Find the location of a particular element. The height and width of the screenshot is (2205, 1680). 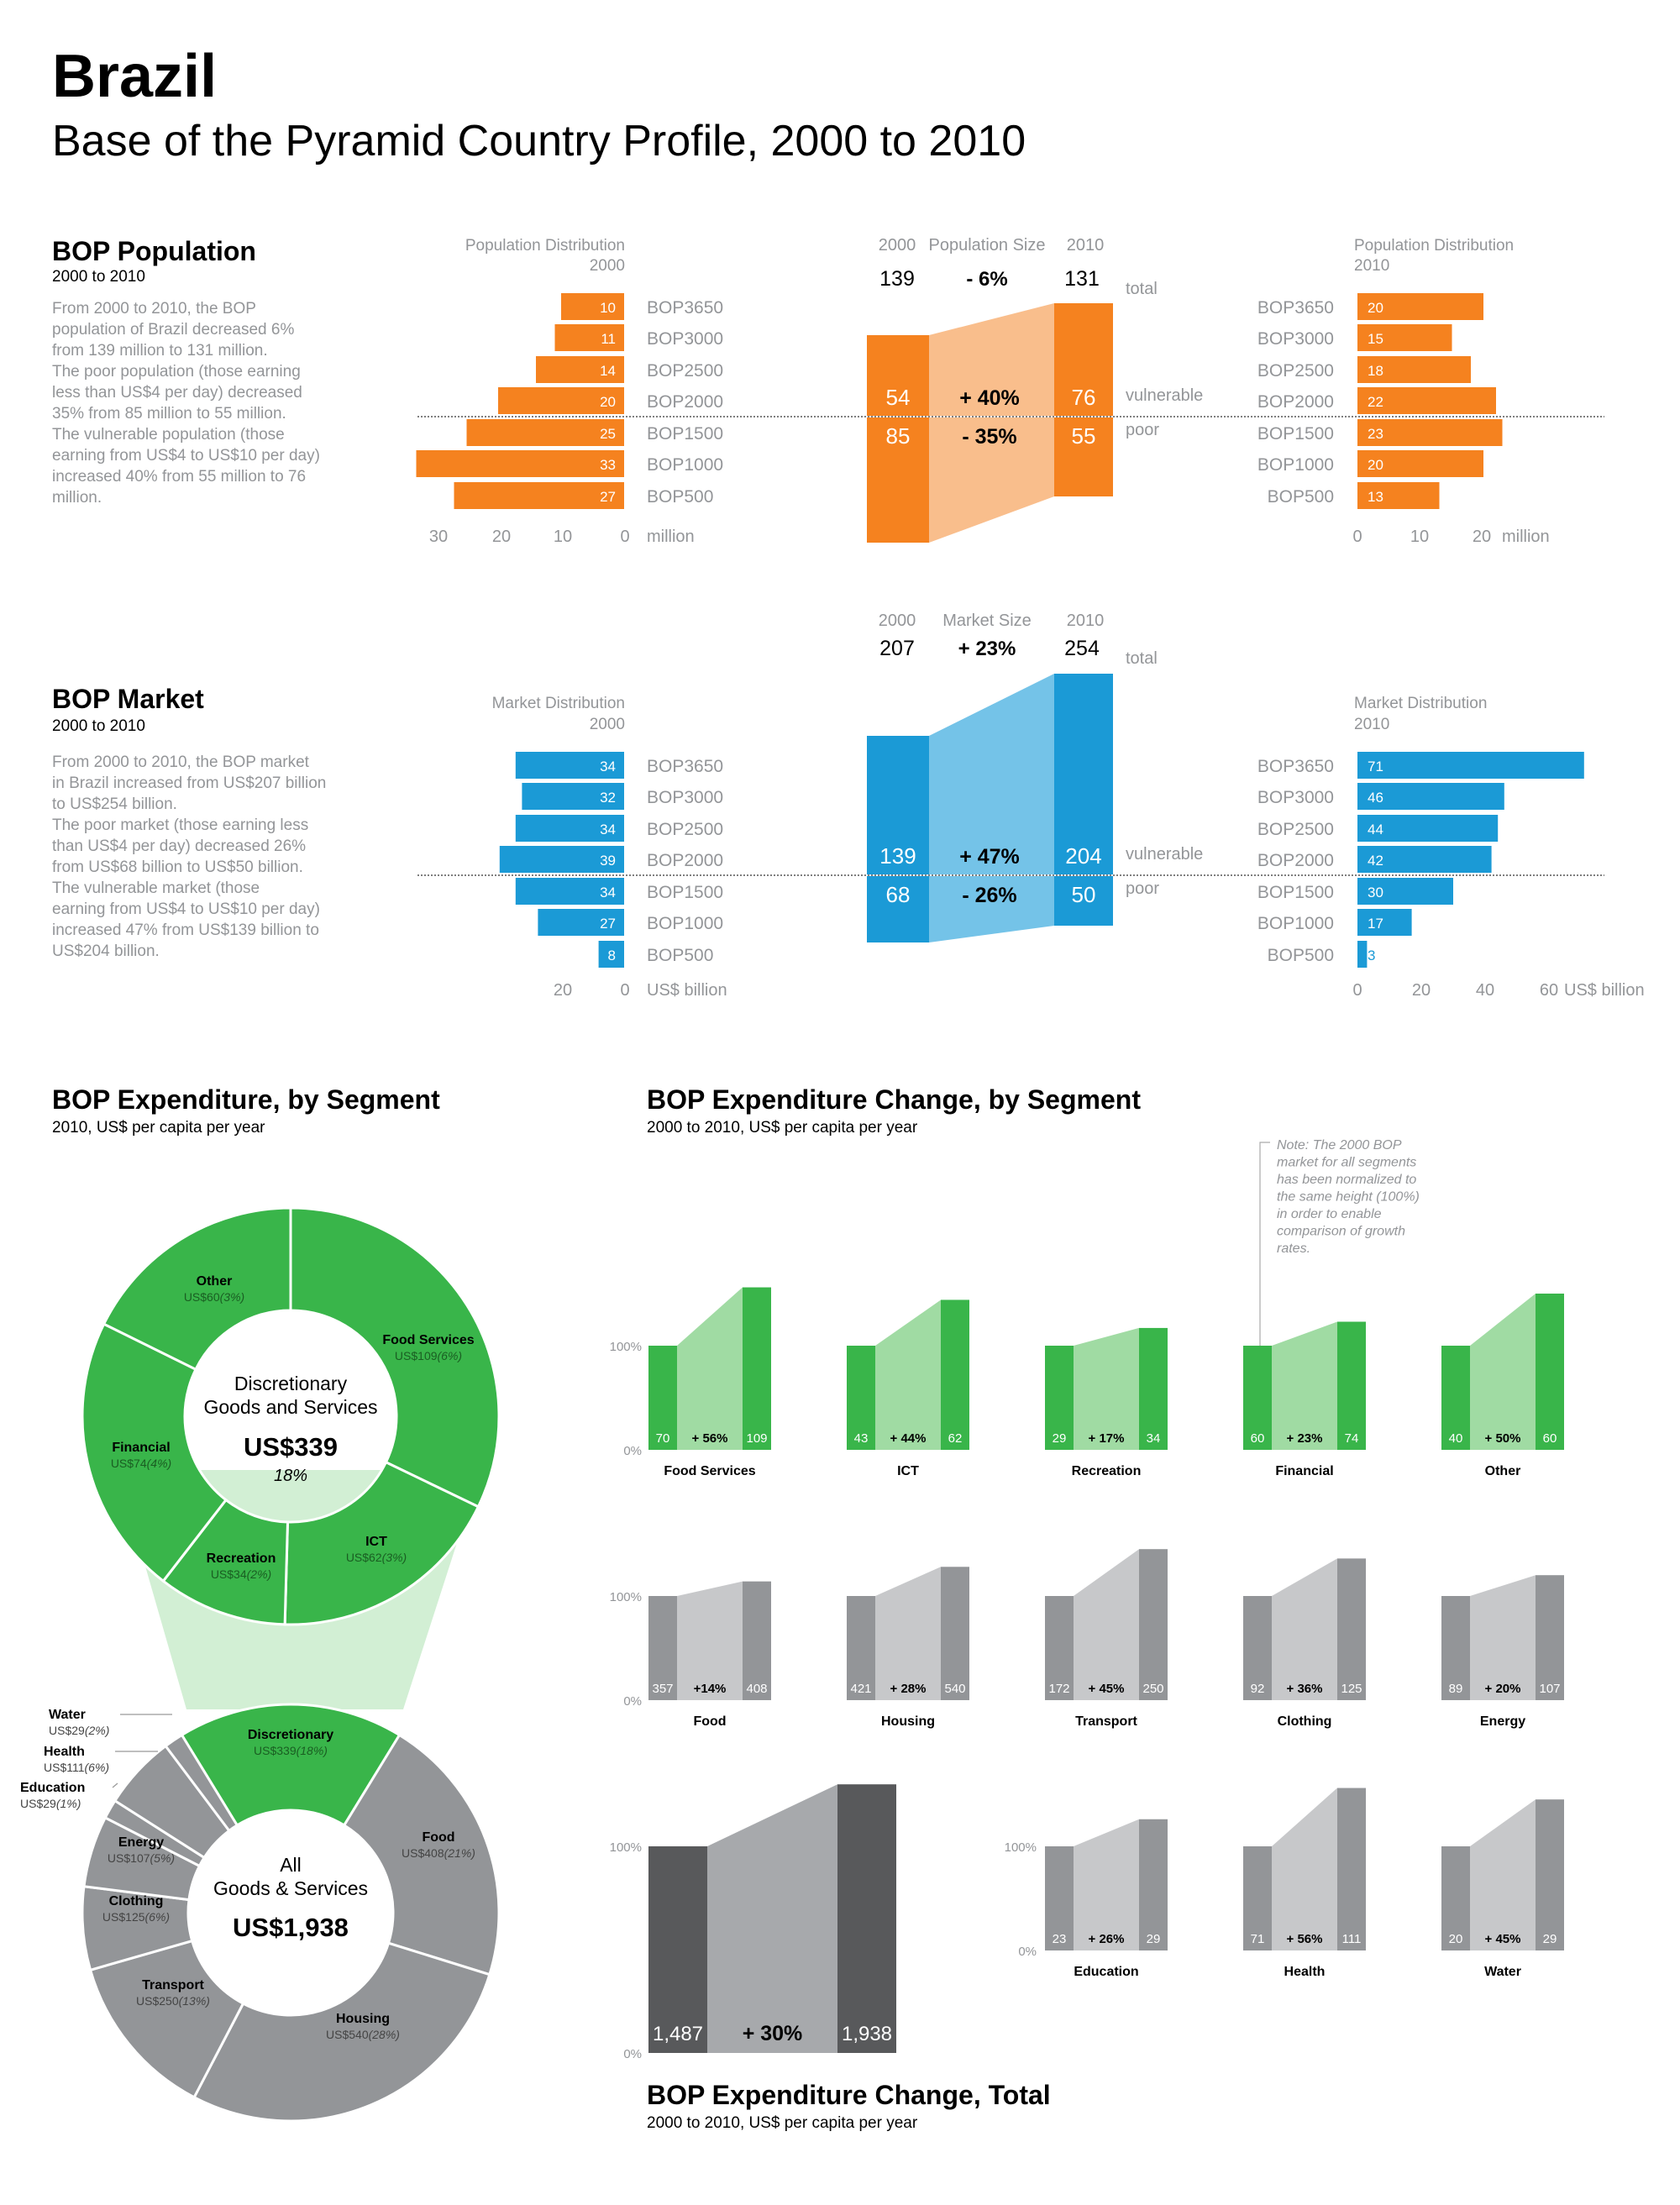

slice-value-pct: (13%) is located at coordinates (194, 2001).